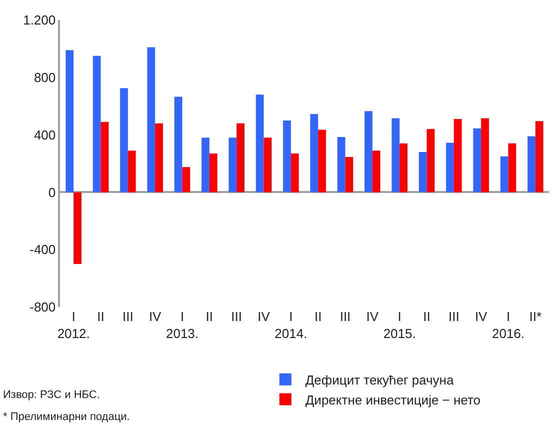 The image size is (559, 425). What do you see at coordinates (73, 325) in the screenshot?
I see `x-tick-label: I 2012.` at bounding box center [73, 325].